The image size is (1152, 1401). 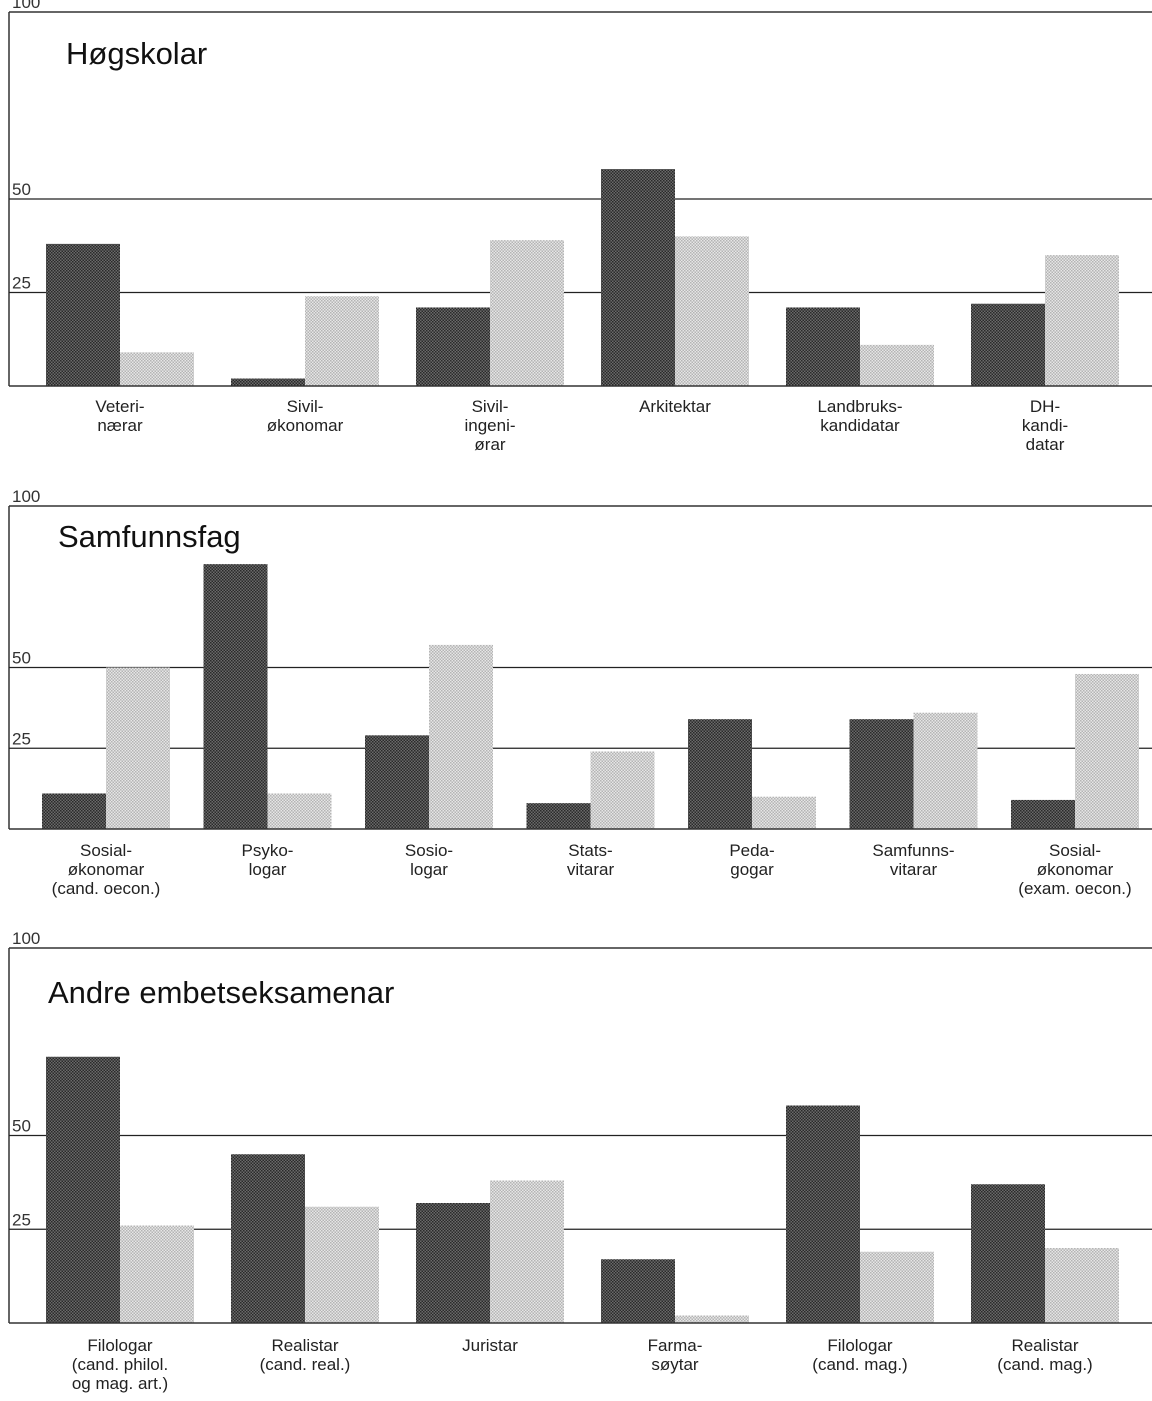 I want to click on category-label-line: (cand. philol., so click(x=120, y=1364).